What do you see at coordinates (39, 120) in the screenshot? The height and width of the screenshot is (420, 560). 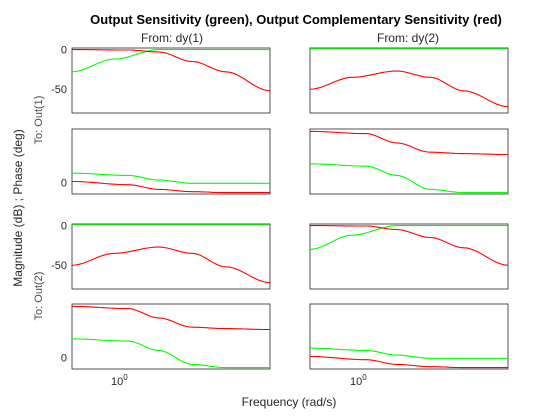 I see `row-label-1: To: Out(1)` at bounding box center [39, 120].